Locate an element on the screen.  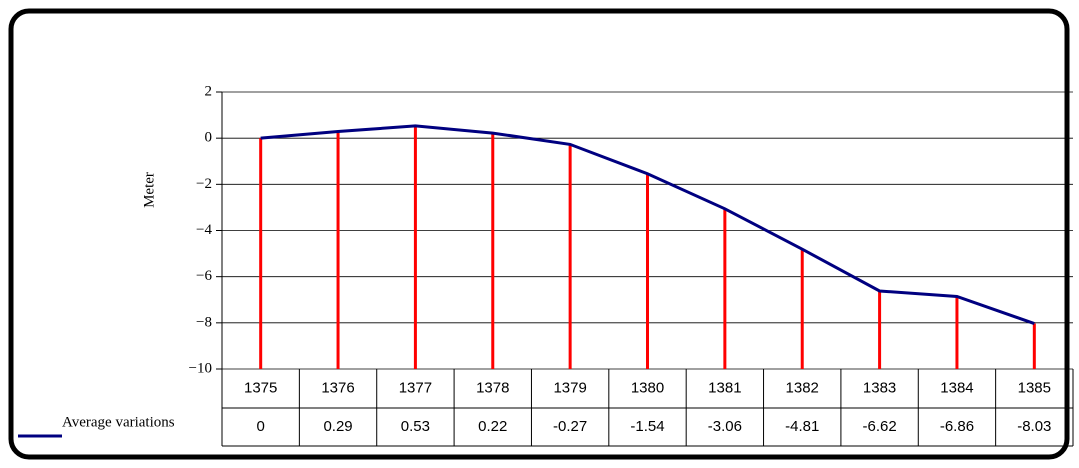
legend-label: Average variations is located at coordinates (118, 422).